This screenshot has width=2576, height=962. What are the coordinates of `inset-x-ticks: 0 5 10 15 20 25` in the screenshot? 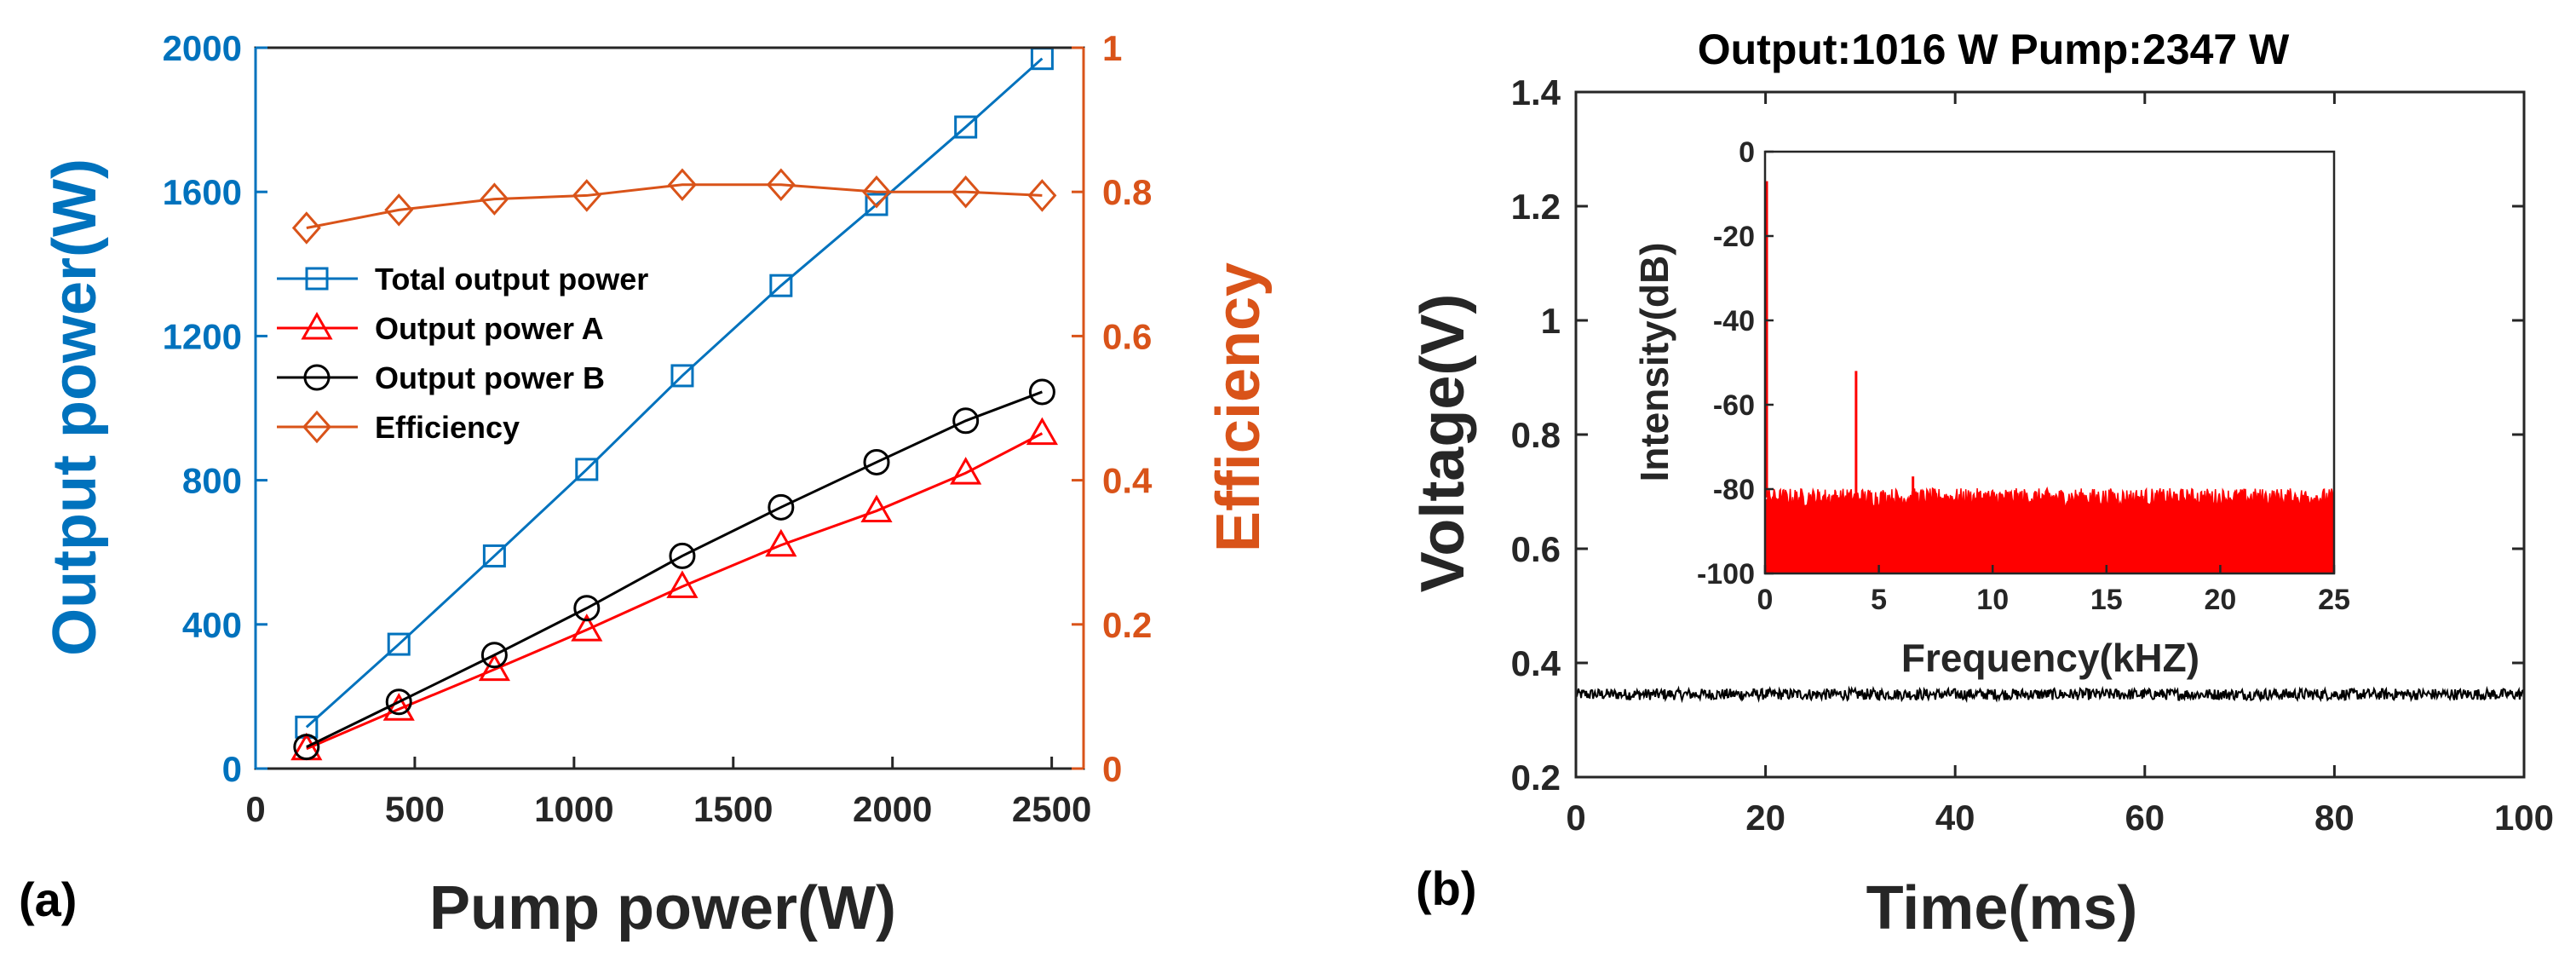 It's located at (2054, 590).